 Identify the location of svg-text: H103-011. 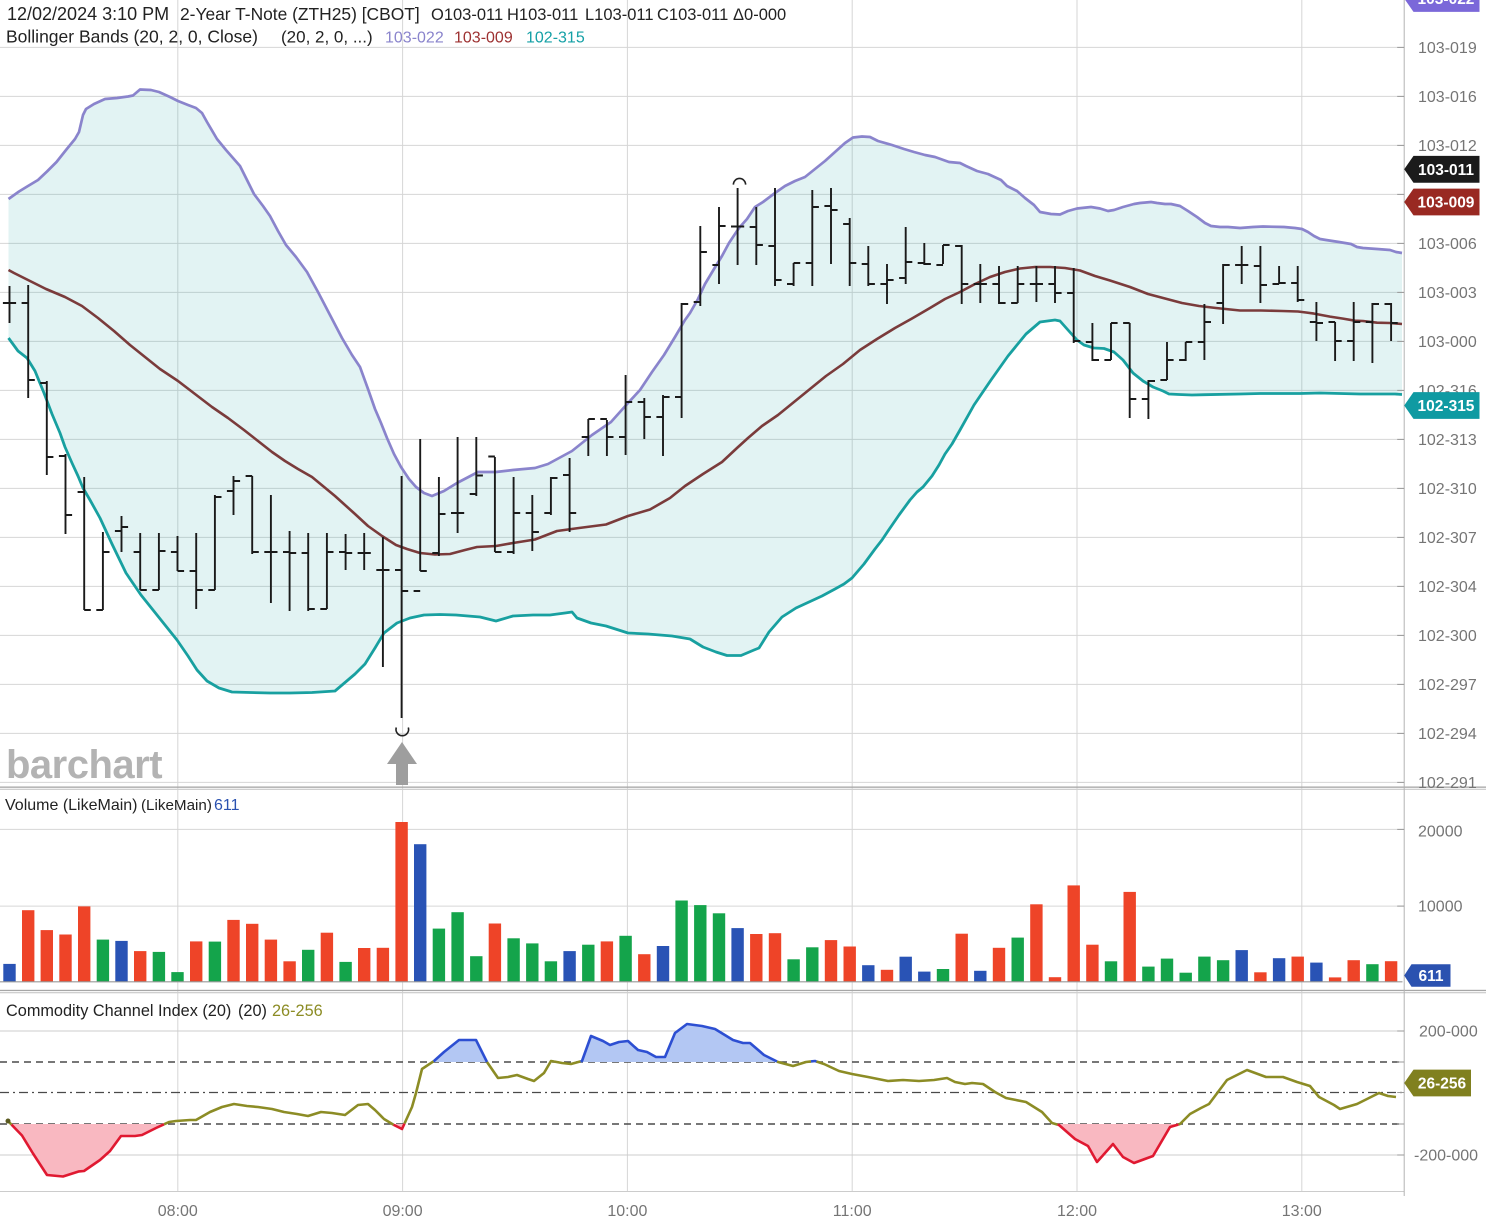
(542, 15).